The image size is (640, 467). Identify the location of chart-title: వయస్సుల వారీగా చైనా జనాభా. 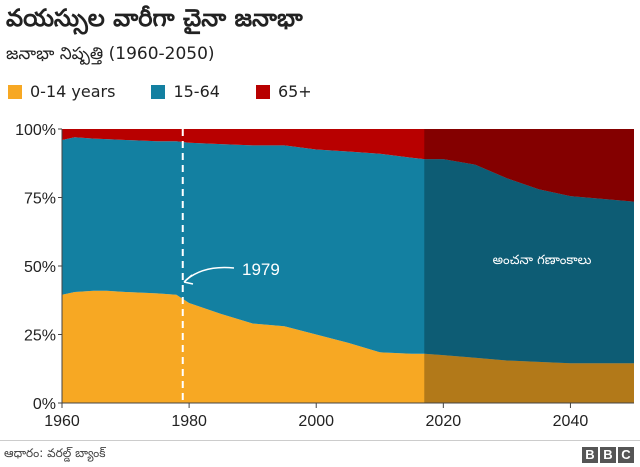
(154, 18).